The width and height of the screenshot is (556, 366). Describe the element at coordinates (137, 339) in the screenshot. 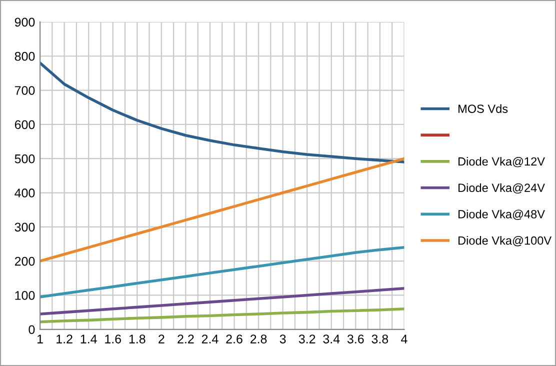

I see `x-tick-label: 1.8` at that location.